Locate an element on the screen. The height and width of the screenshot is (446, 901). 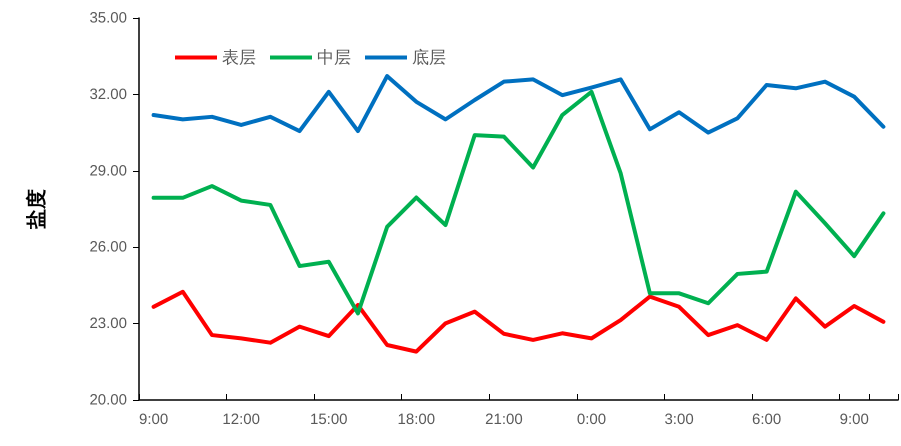
x-tick-label: 3:00 is located at coordinates (679, 419).